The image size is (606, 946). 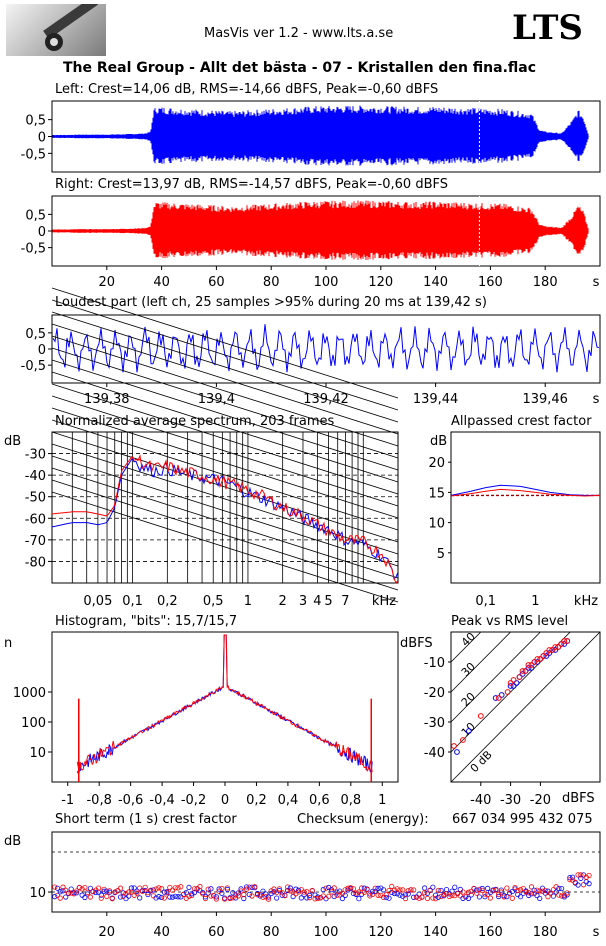 I want to click on peak-vs-rms-frame, so click(x=525, y=707).